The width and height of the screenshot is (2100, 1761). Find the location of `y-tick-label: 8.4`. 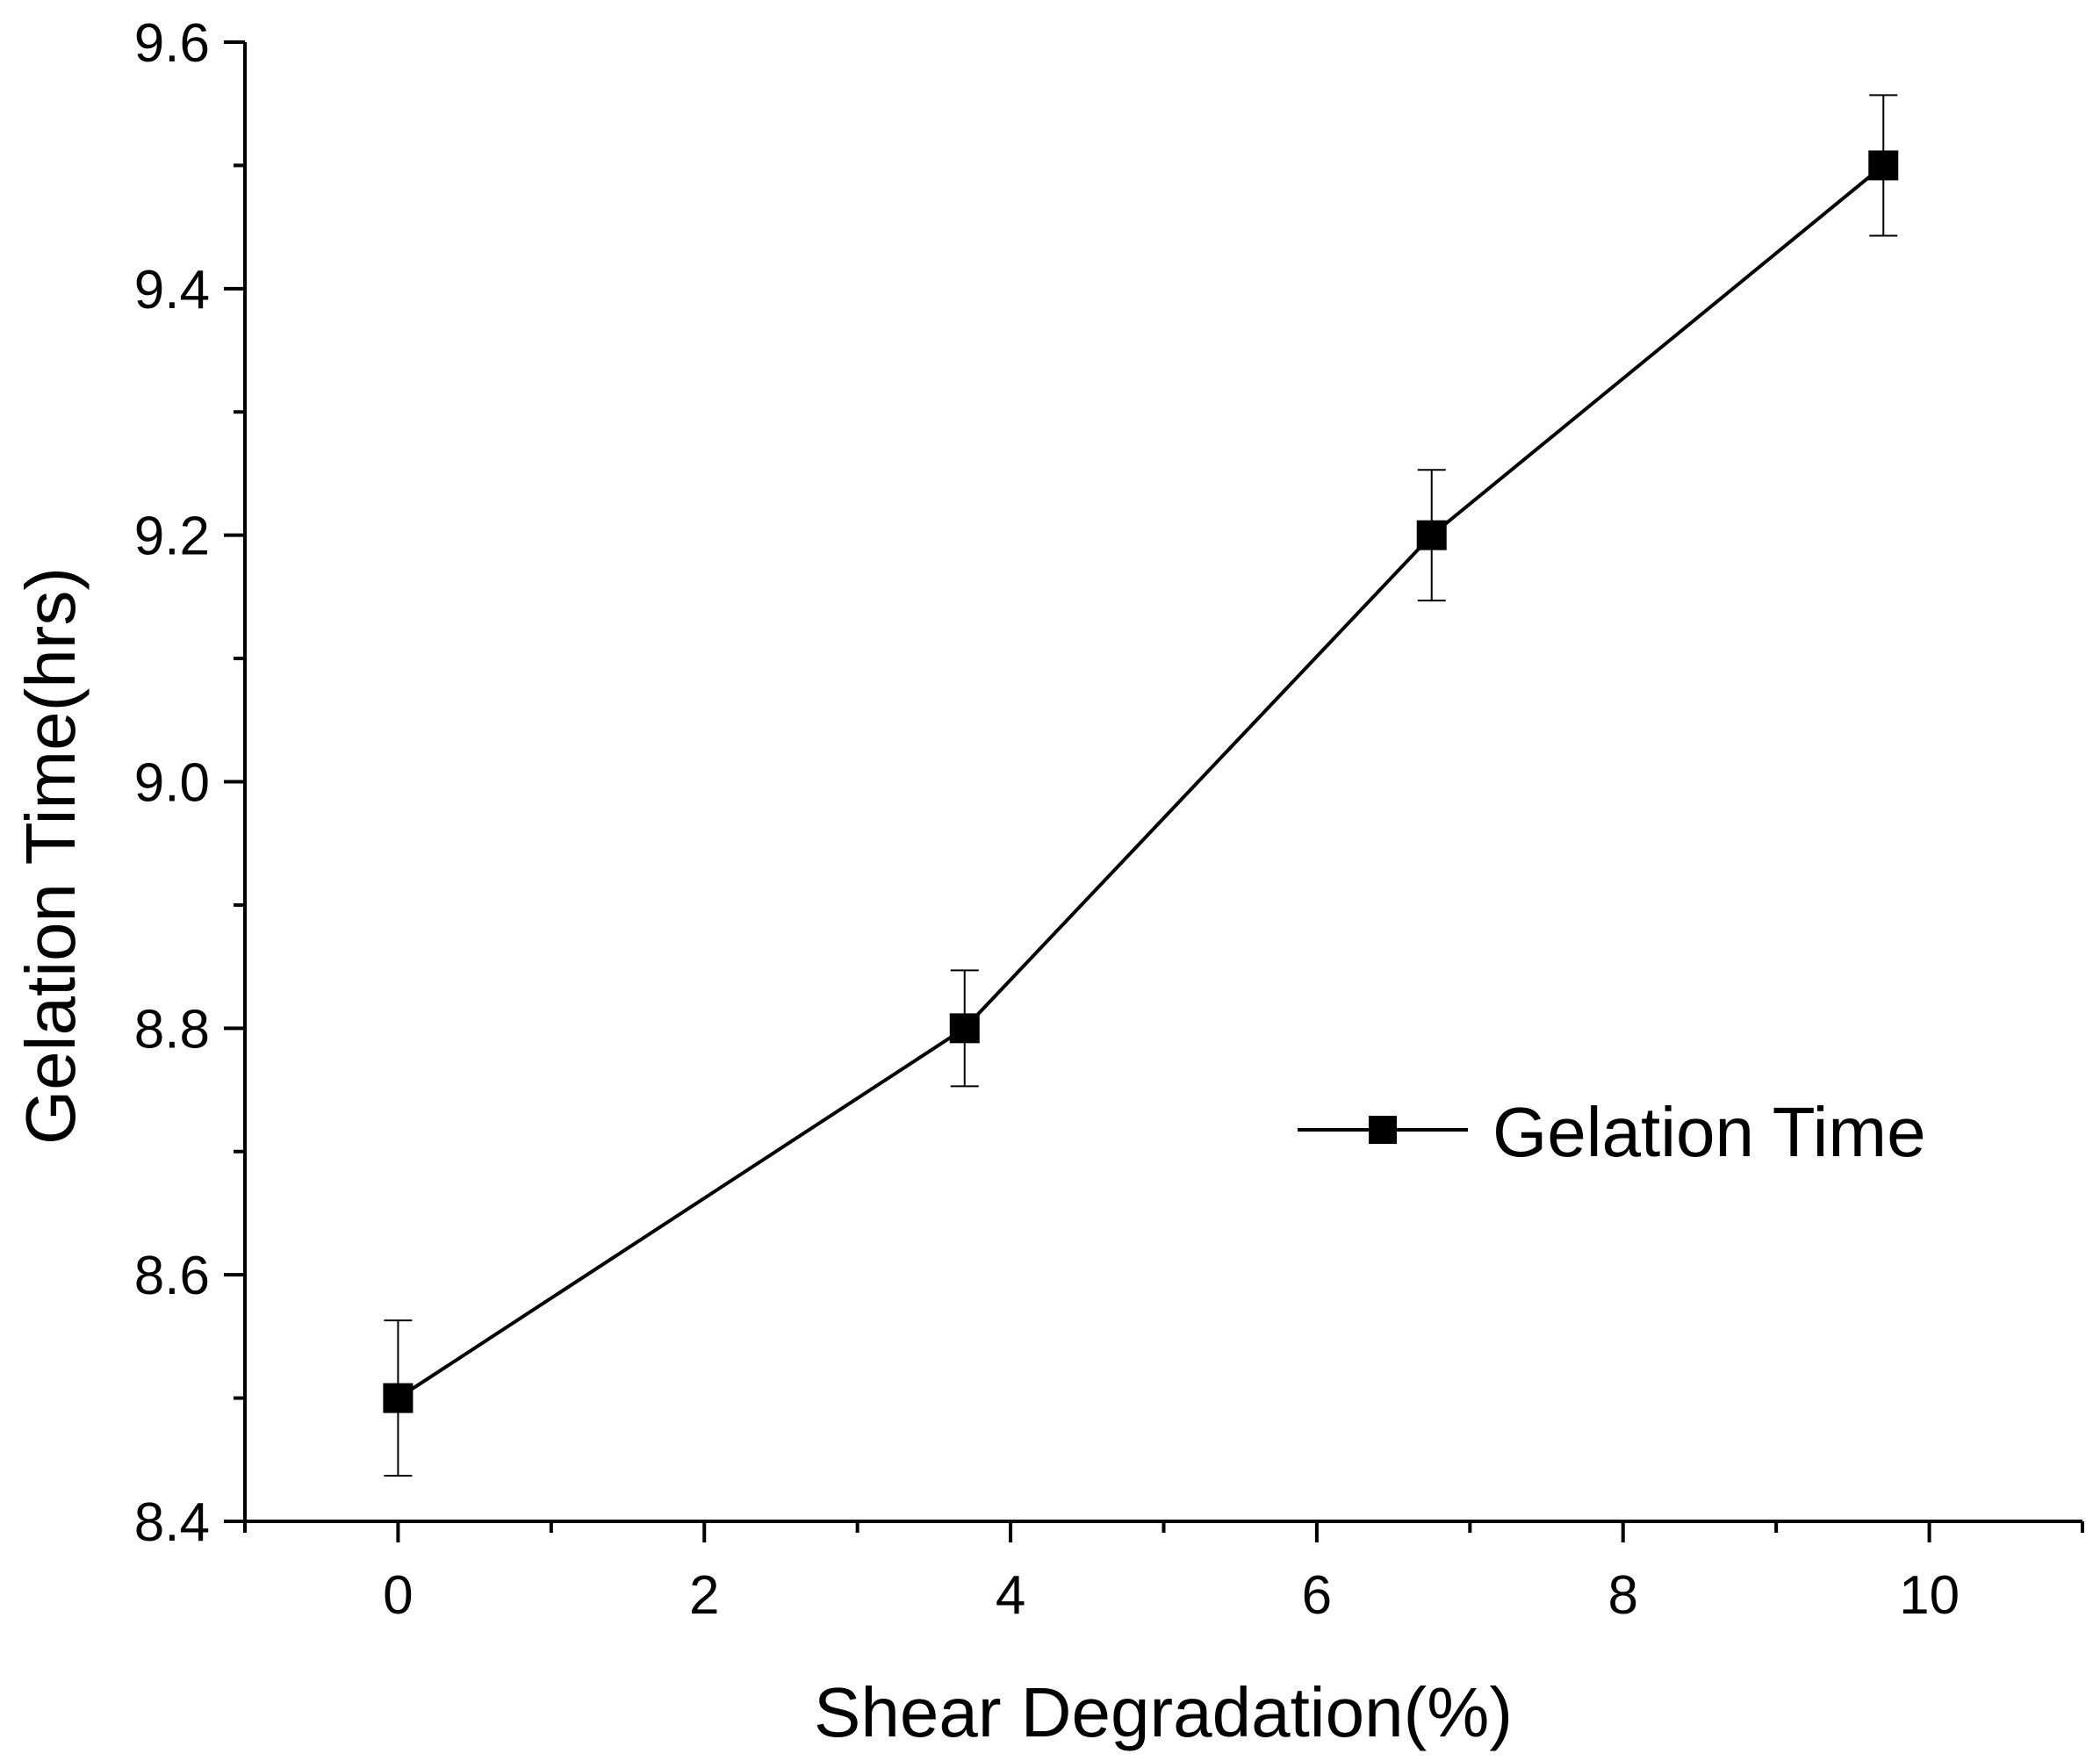

y-tick-label: 8.4 is located at coordinates (172, 1522).